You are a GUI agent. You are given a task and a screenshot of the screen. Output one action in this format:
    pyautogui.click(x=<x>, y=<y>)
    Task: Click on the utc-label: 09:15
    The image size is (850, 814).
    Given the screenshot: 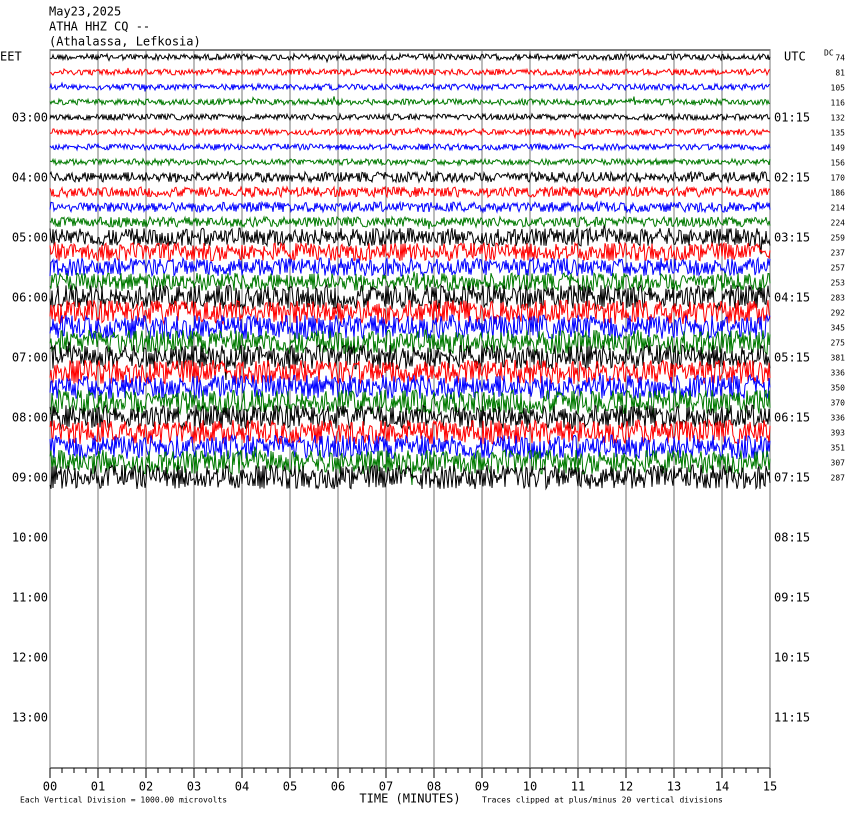 What is the action you would take?
    pyautogui.click(x=792, y=598)
    